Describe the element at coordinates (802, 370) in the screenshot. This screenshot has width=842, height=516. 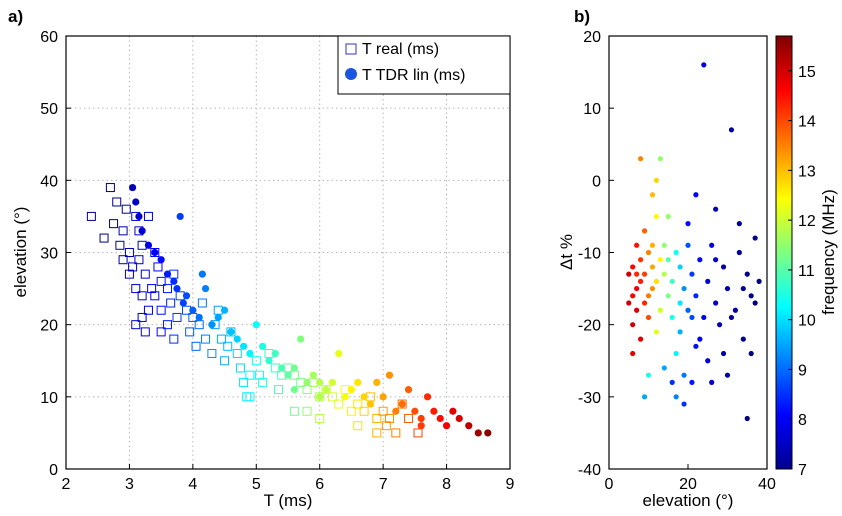
I see `colorbar-tick-label: 9` at that location.